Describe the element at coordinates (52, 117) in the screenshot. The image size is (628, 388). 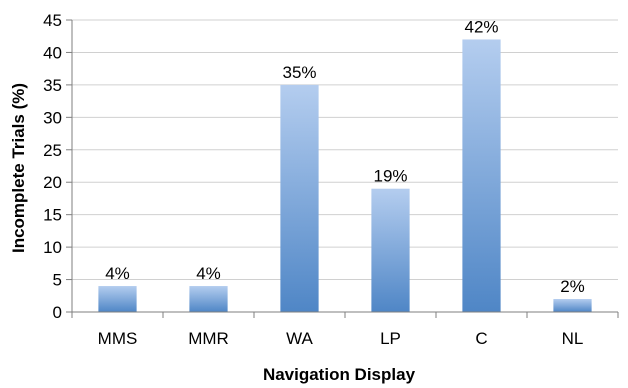
I see `y-tick-label: 30` at that location.